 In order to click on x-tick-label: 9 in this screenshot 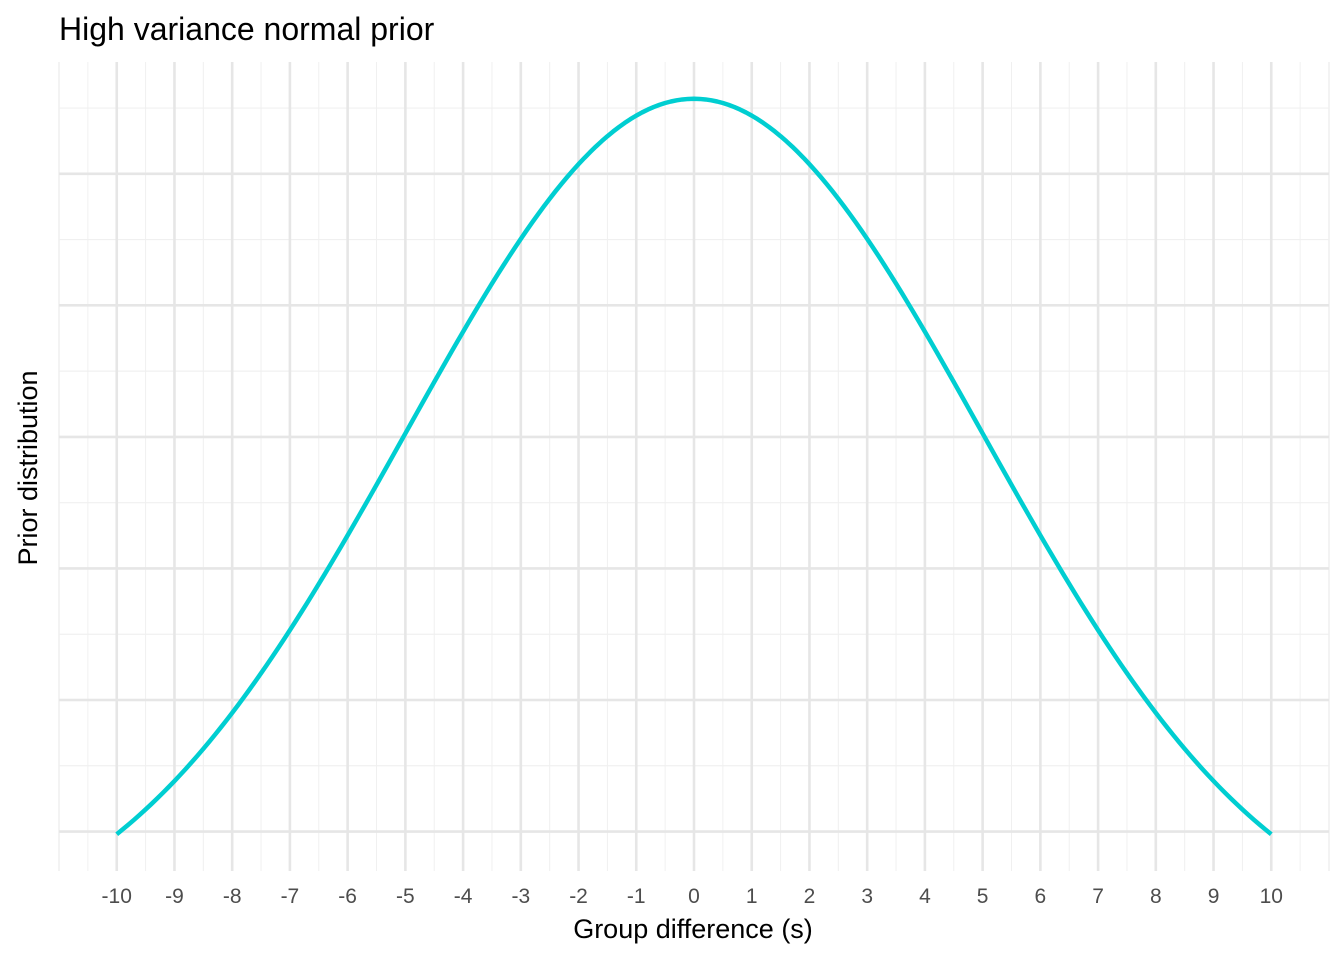, I will do `click(1214, 896)`.